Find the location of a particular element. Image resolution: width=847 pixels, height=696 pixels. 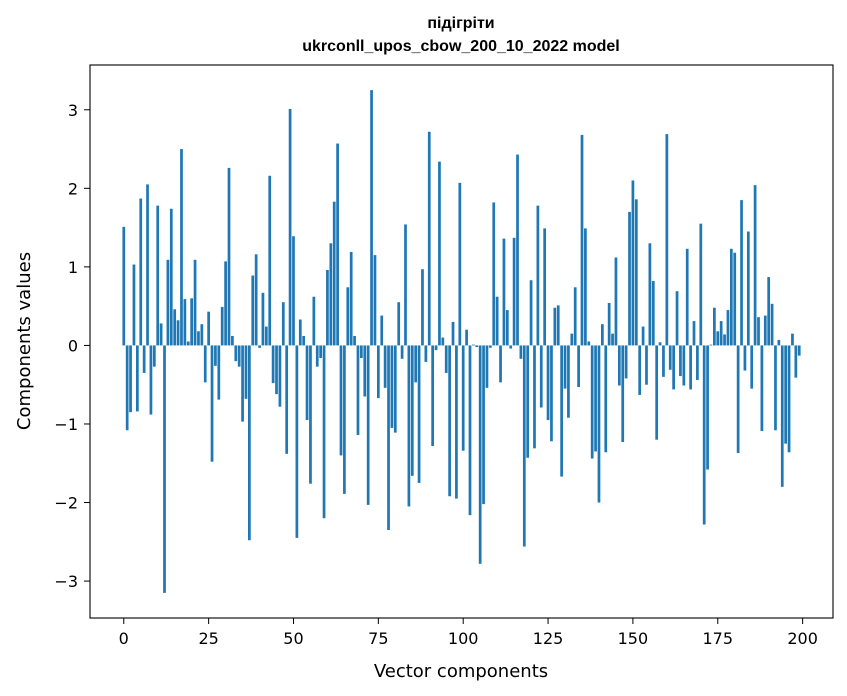

chart-title-line2: ukrconll_upos_cbow_200_10_2022 model is located at coordinates (460, 46).